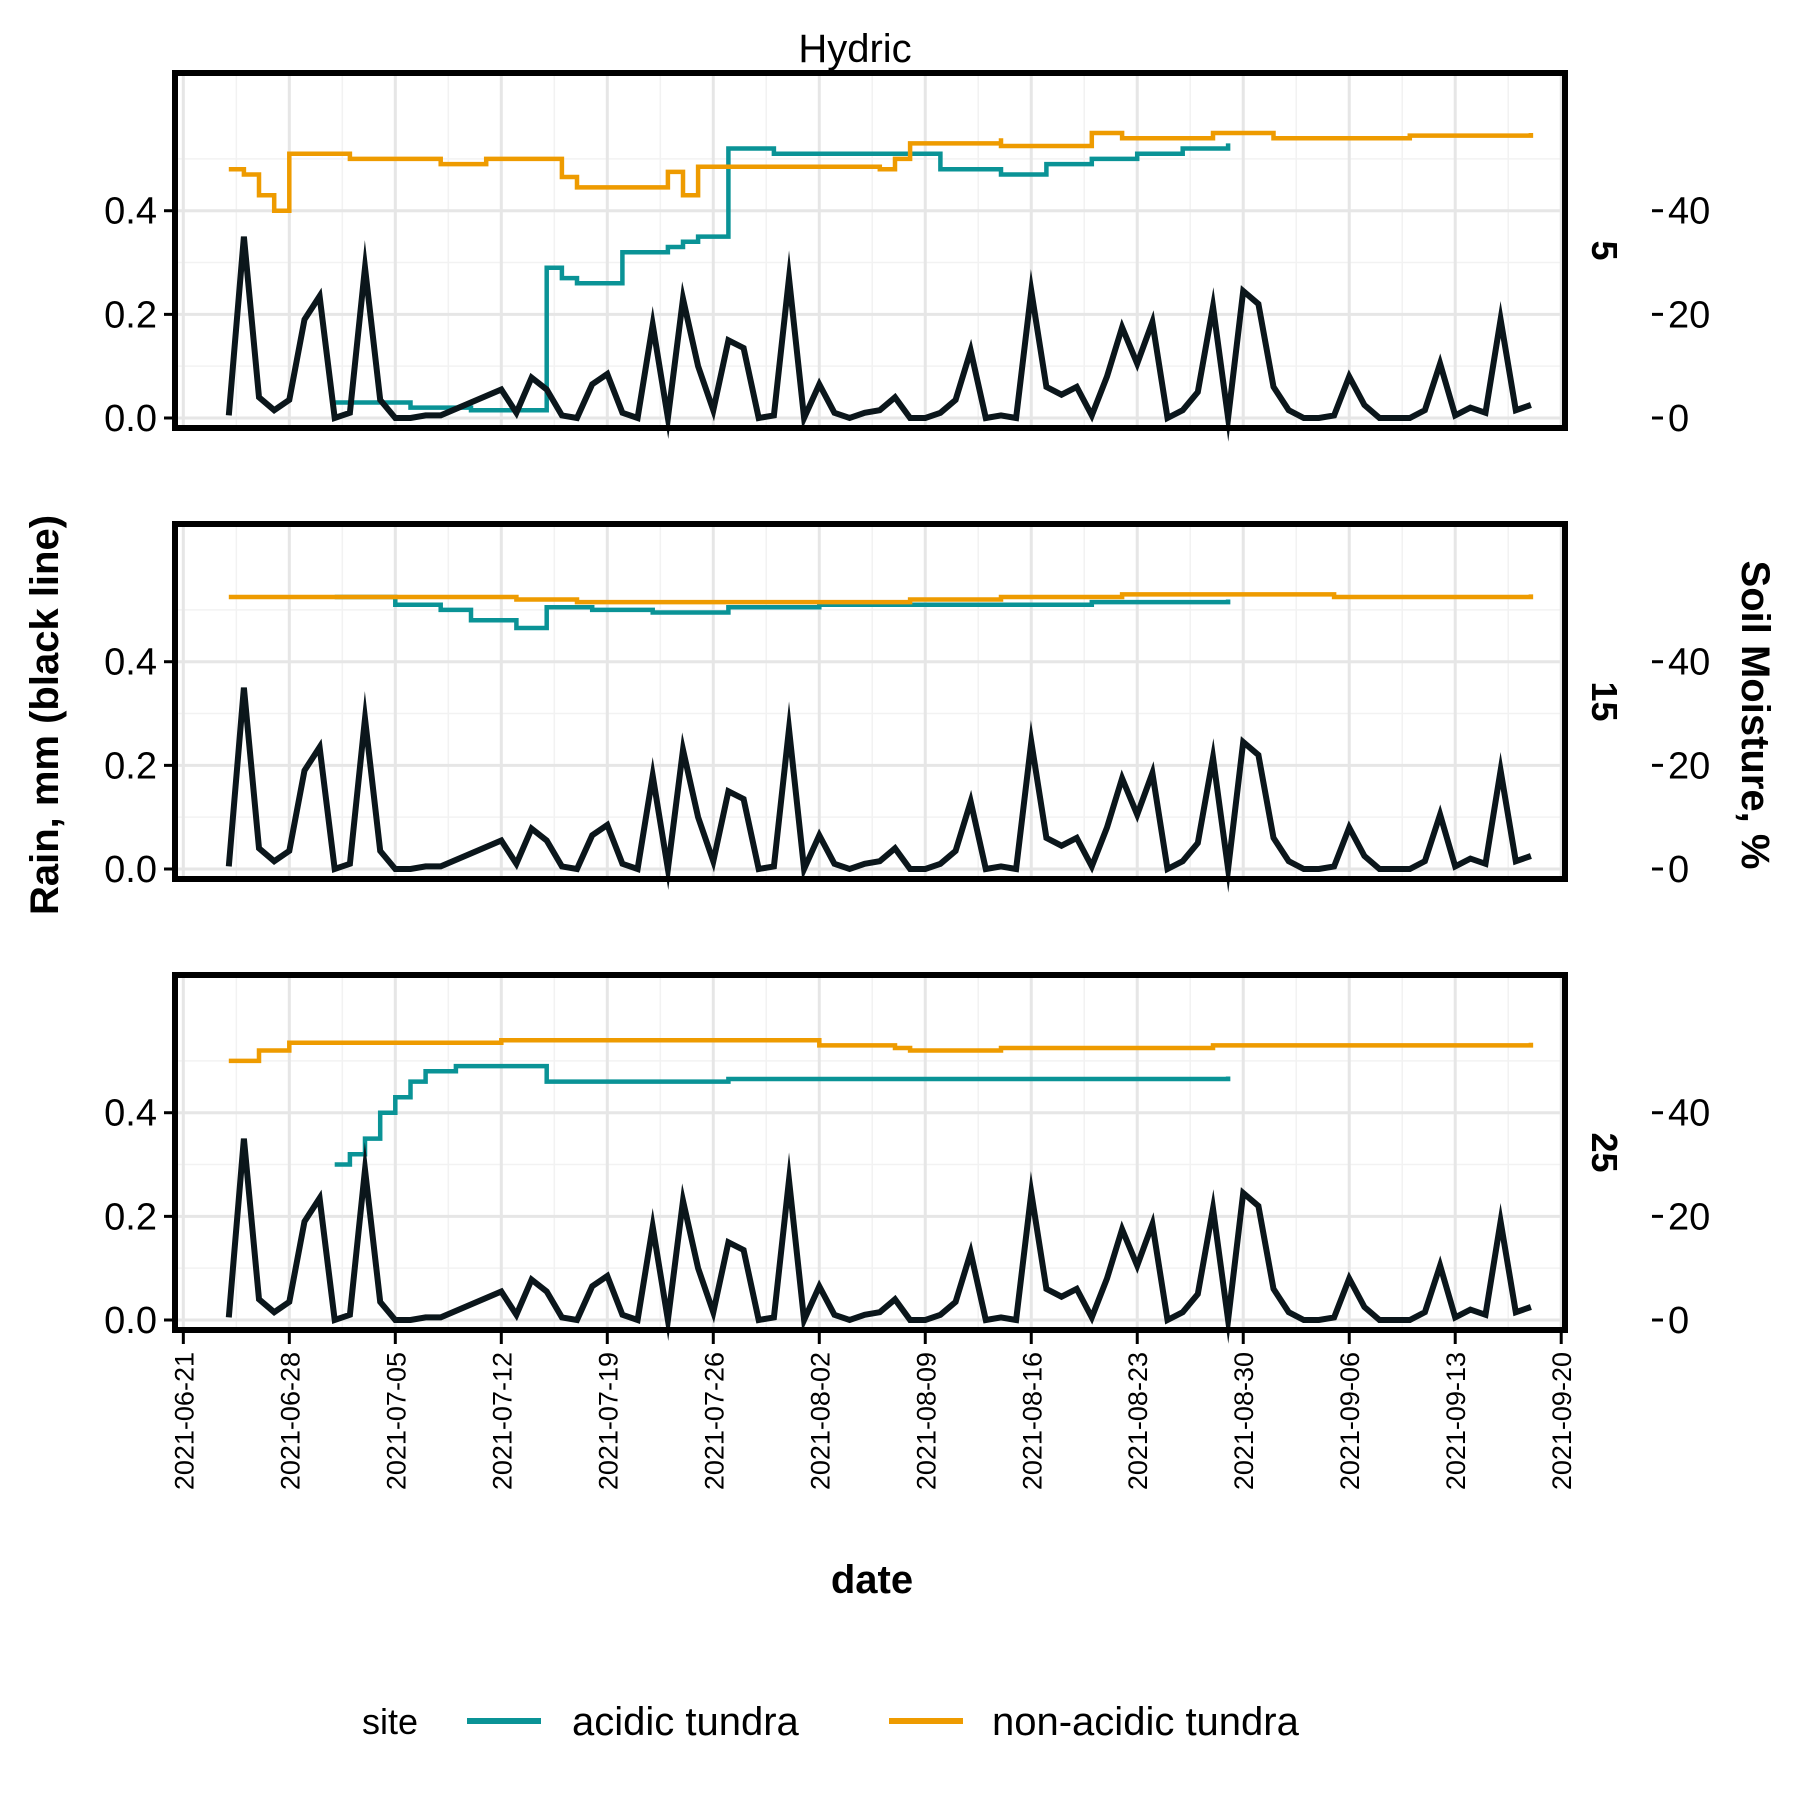 Image resolution: width=1800 pixels, height=1800 pixels. I want to click on x-tick-label: 2021-07-19, so click(608, 1421).